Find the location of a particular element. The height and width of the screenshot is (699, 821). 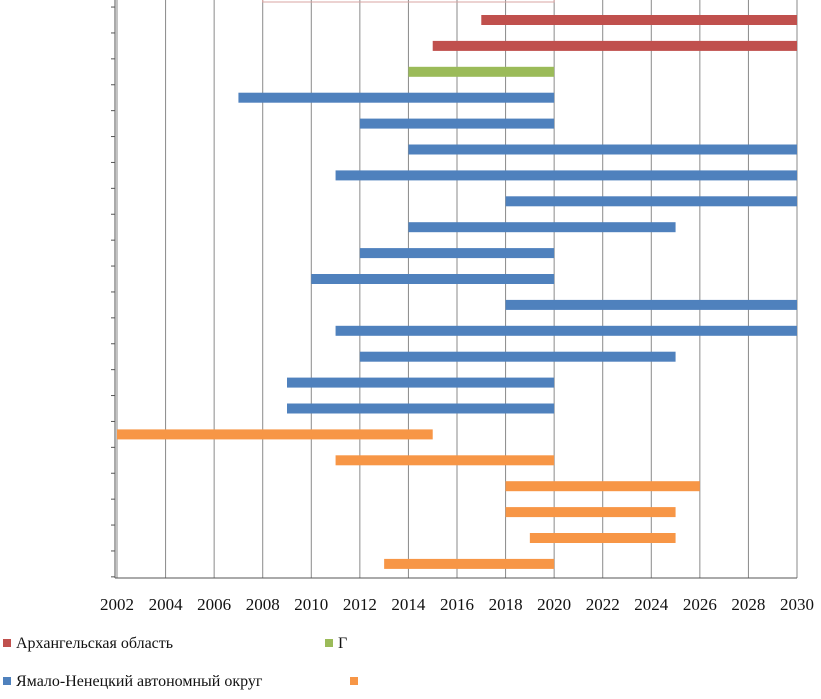

legend-label-3: Ямало-Ненецкий автономный округ is located at coordinates (139, 681).